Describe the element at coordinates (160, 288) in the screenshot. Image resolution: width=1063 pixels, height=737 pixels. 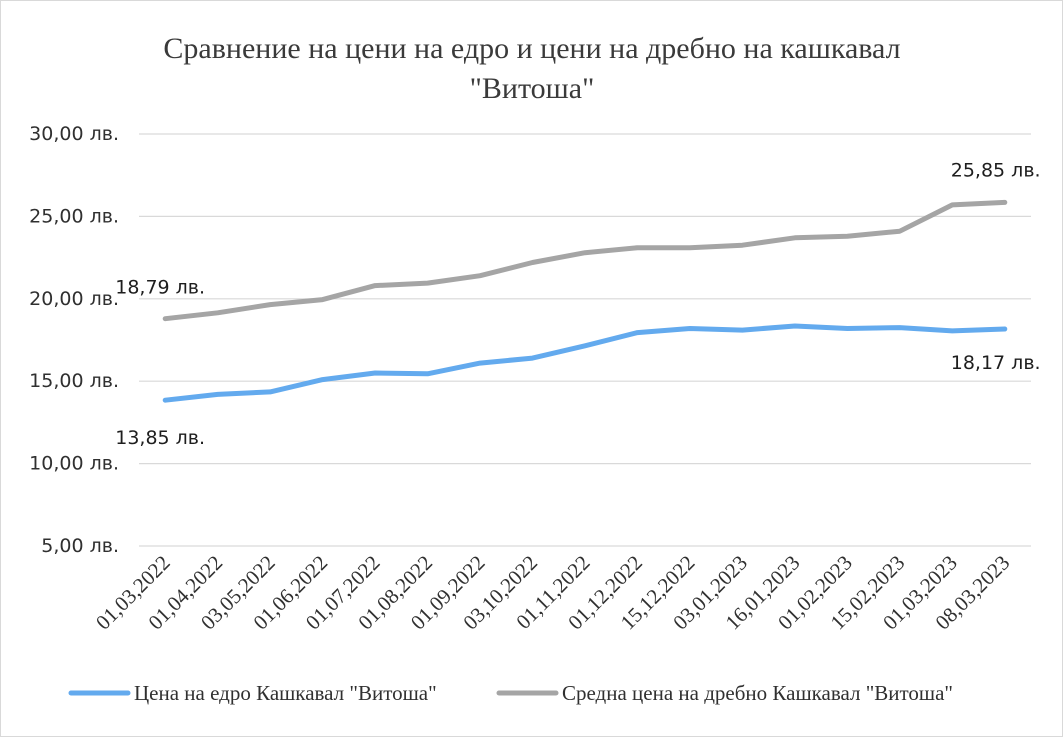
I see `data-label: 18,79 лв.` at that location.